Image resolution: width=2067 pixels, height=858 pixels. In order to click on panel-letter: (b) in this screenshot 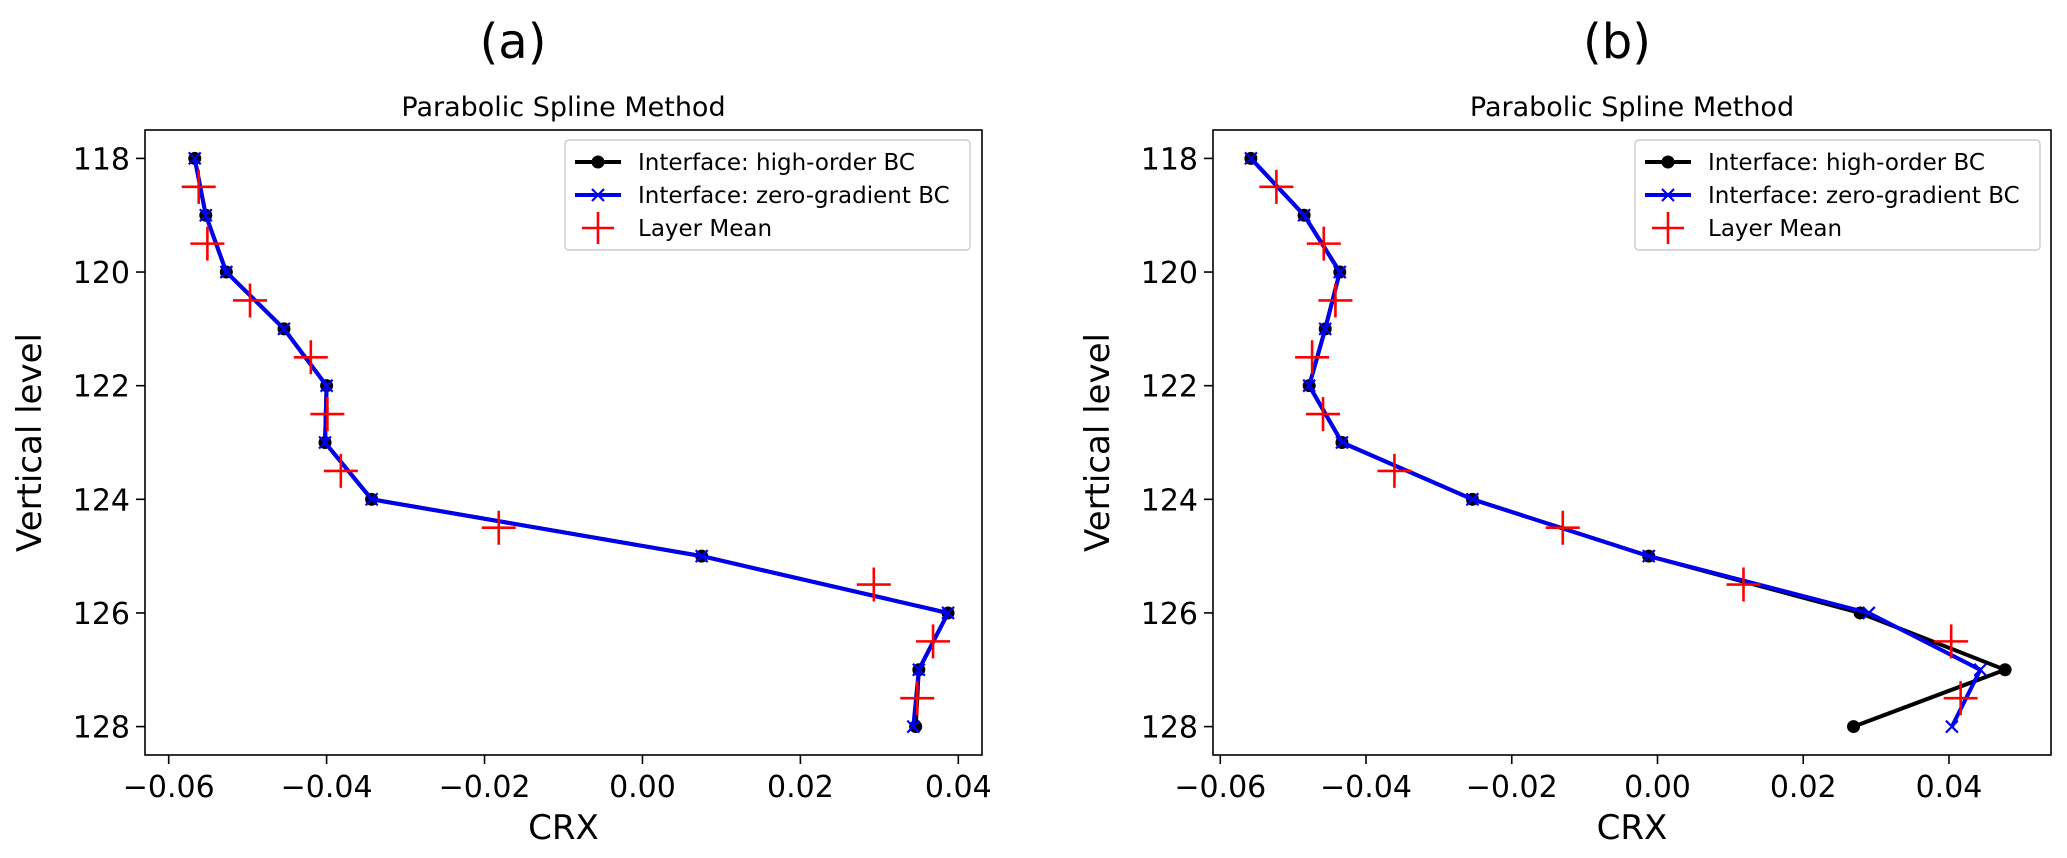, I will do `click(1617, 42)`.